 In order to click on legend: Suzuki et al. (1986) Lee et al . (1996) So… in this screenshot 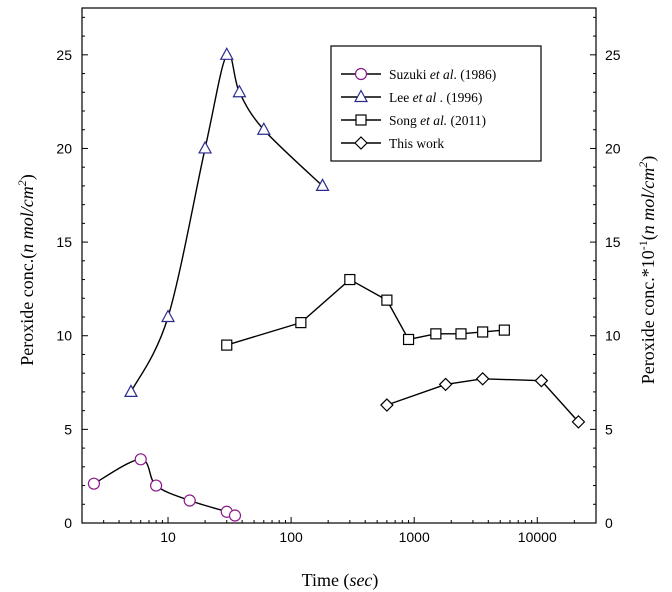, I will do `click(436, 103)`.